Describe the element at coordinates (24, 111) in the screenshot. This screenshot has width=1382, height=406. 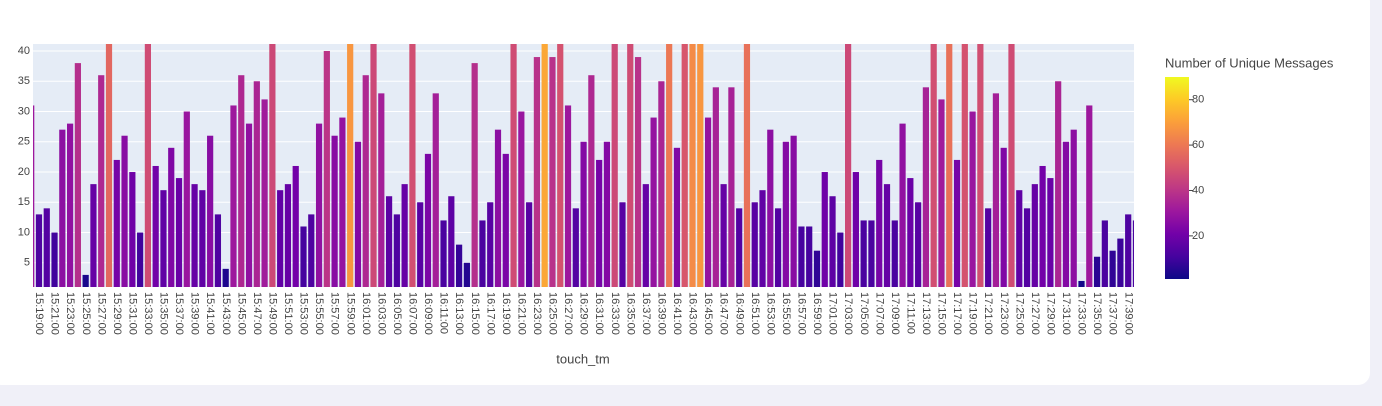
I see `y-tick-label: 30` at that location.